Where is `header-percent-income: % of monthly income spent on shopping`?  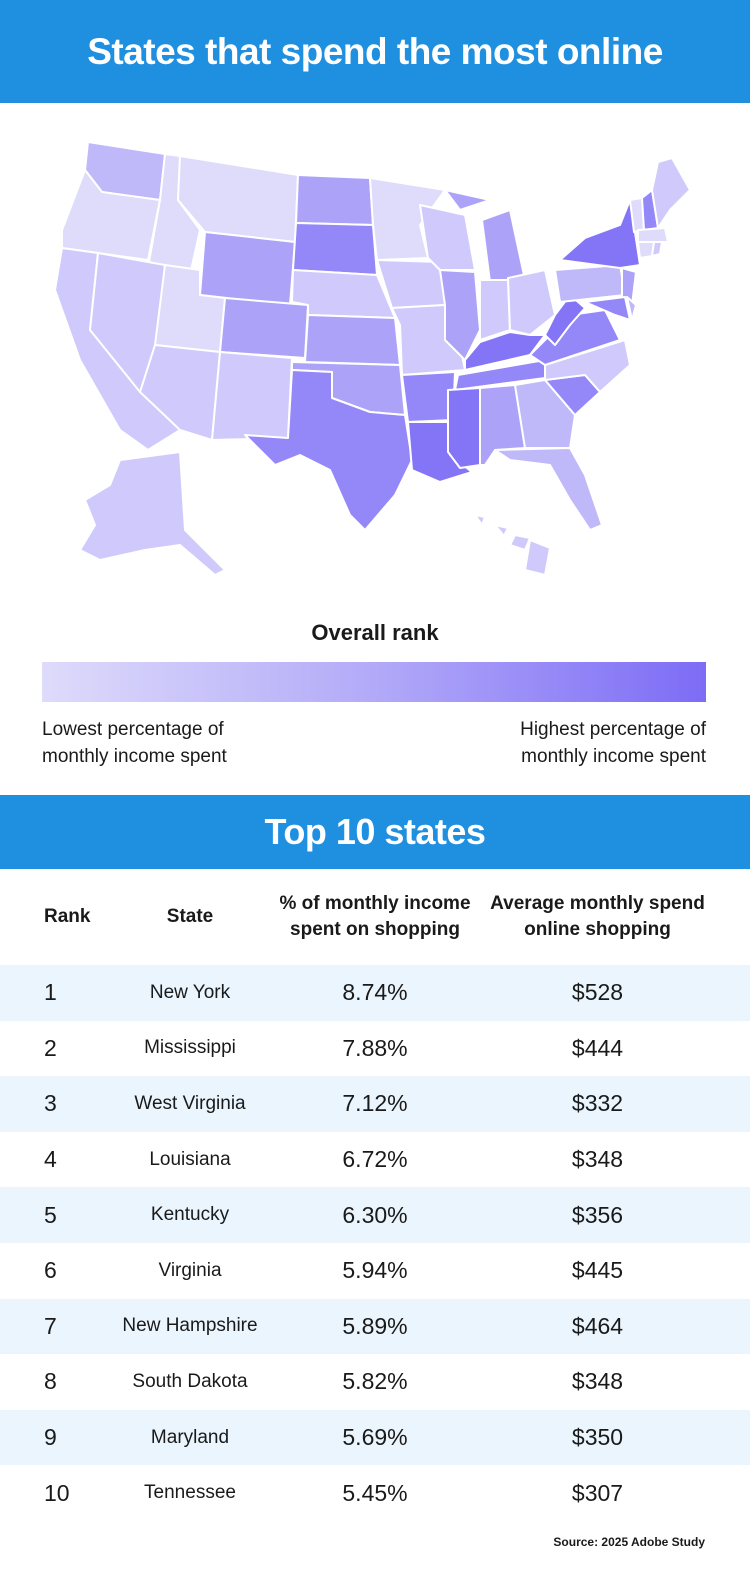
header-percent-income: % of monthly income spent on shopping is located at coordinates (375, 916).